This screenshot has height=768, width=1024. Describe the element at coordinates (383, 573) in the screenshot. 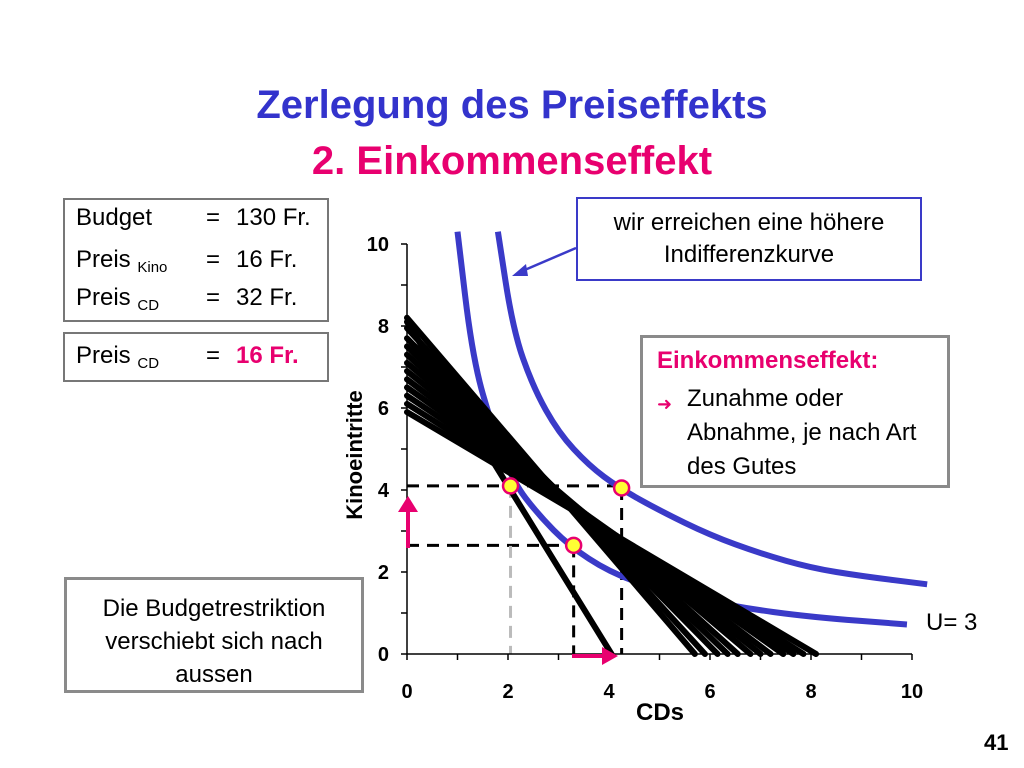

I see `y-tick-label: 2` at that location.